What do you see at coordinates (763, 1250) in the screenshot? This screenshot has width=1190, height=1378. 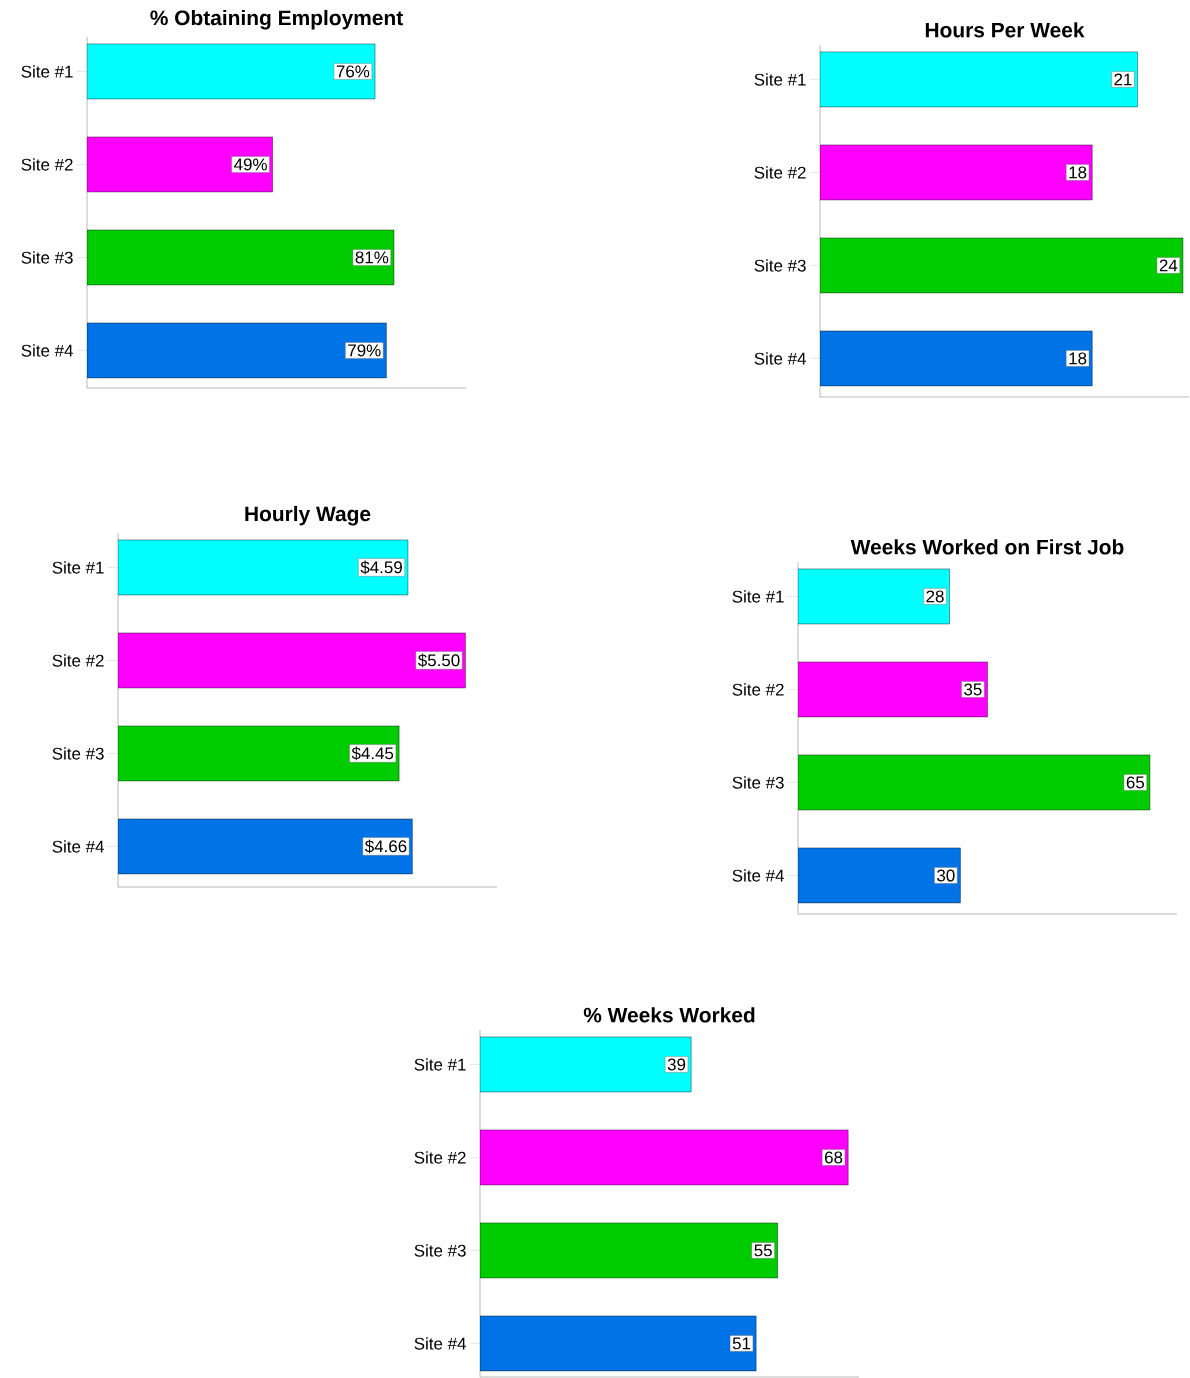 I see `data-label: 55` at bounding box center [763, 1250].